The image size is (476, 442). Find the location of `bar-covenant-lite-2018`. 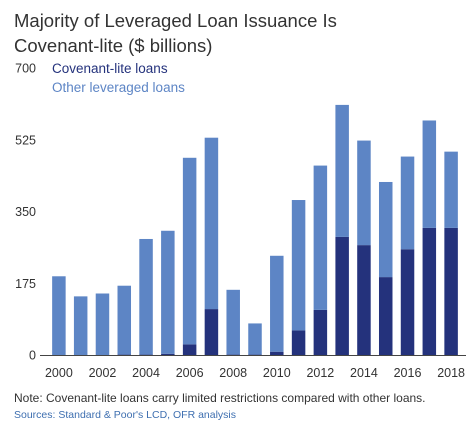

bar-covenant-lite-2018 is located at coordinates (451, 291).